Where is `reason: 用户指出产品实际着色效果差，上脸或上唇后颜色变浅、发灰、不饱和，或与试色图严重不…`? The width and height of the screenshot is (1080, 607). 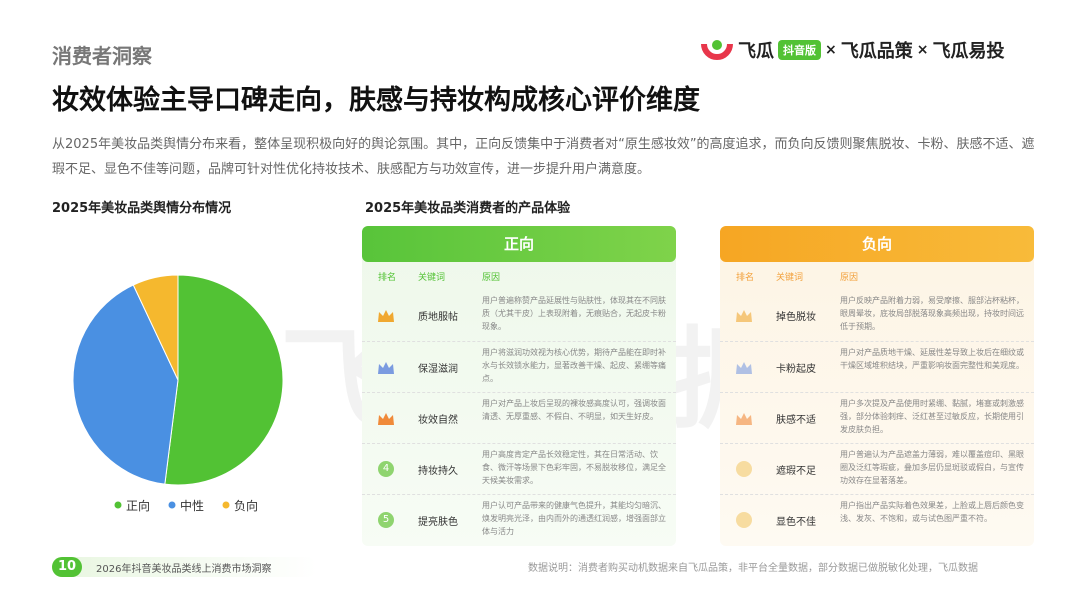 reason: 用户指出产品实际着色效果差，上脸或上唇后颜色变浅、发灰、不饱和，或与试色图严重不… is located at coordinates (932, 512).